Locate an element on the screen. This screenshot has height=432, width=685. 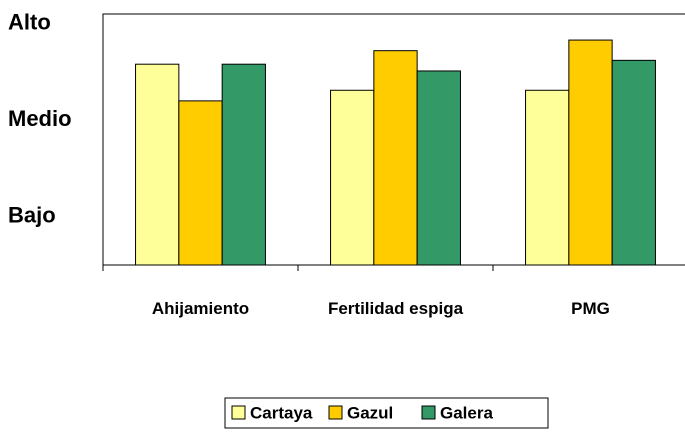
legend-label: Cartaya is located at coordinates (281, 412).